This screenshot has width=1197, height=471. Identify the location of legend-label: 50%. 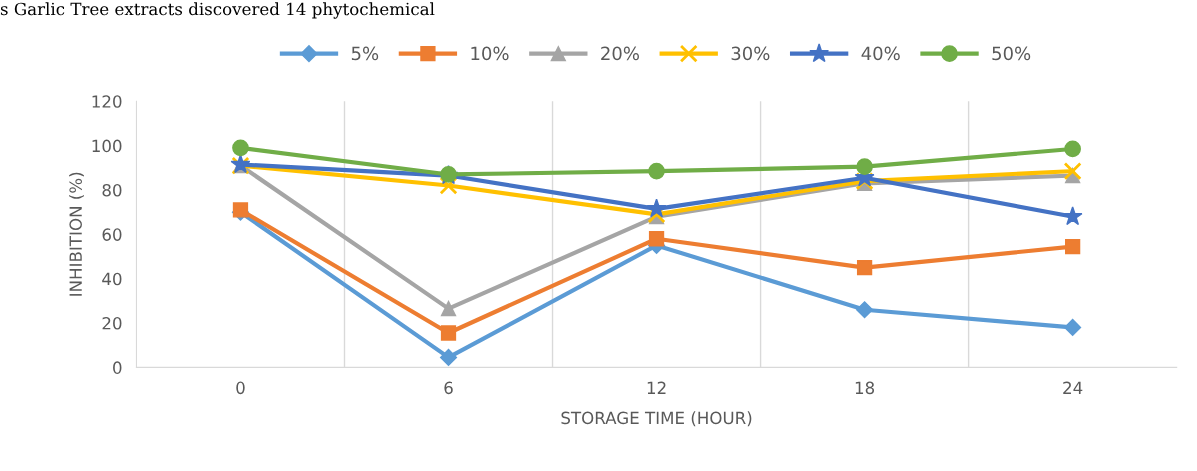
(1011, 53).